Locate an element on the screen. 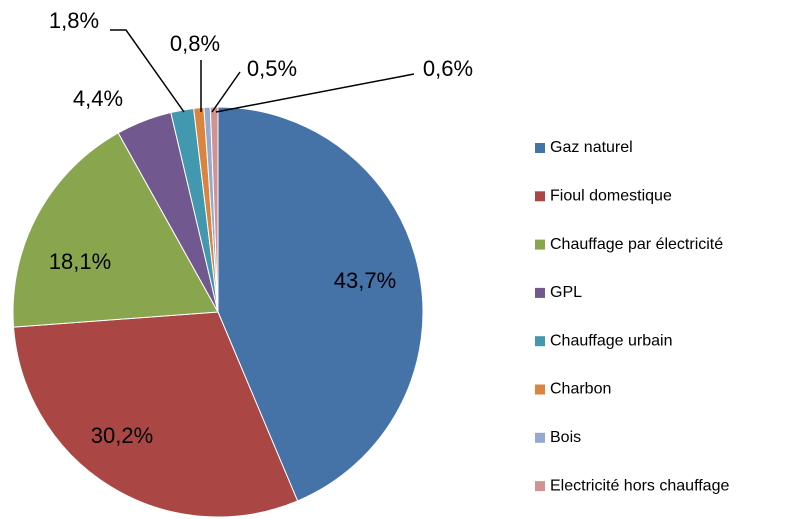 This screenshot has width=805, height=519. legend-label: Charbon is located at coordinates (580, 389).